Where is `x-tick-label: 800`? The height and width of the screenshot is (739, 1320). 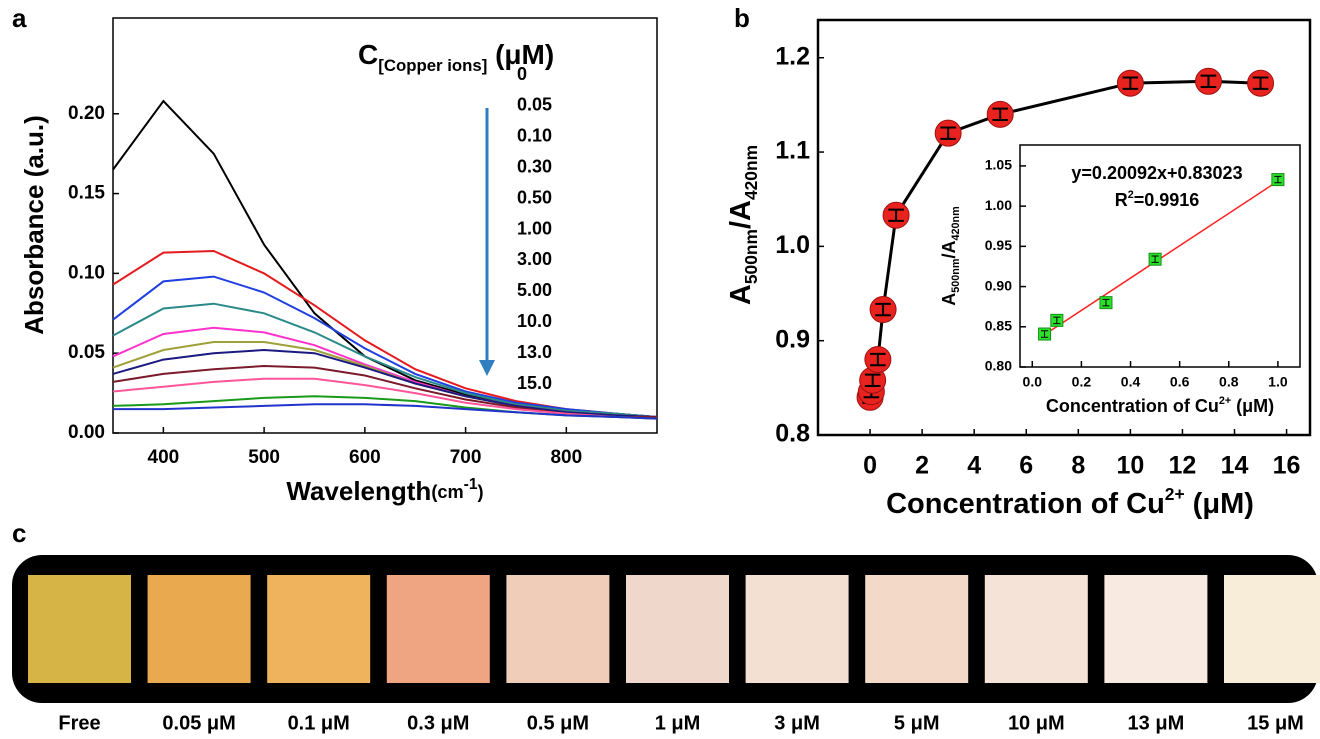
x-tick-label: 800 is located at coordinates (566, 457).